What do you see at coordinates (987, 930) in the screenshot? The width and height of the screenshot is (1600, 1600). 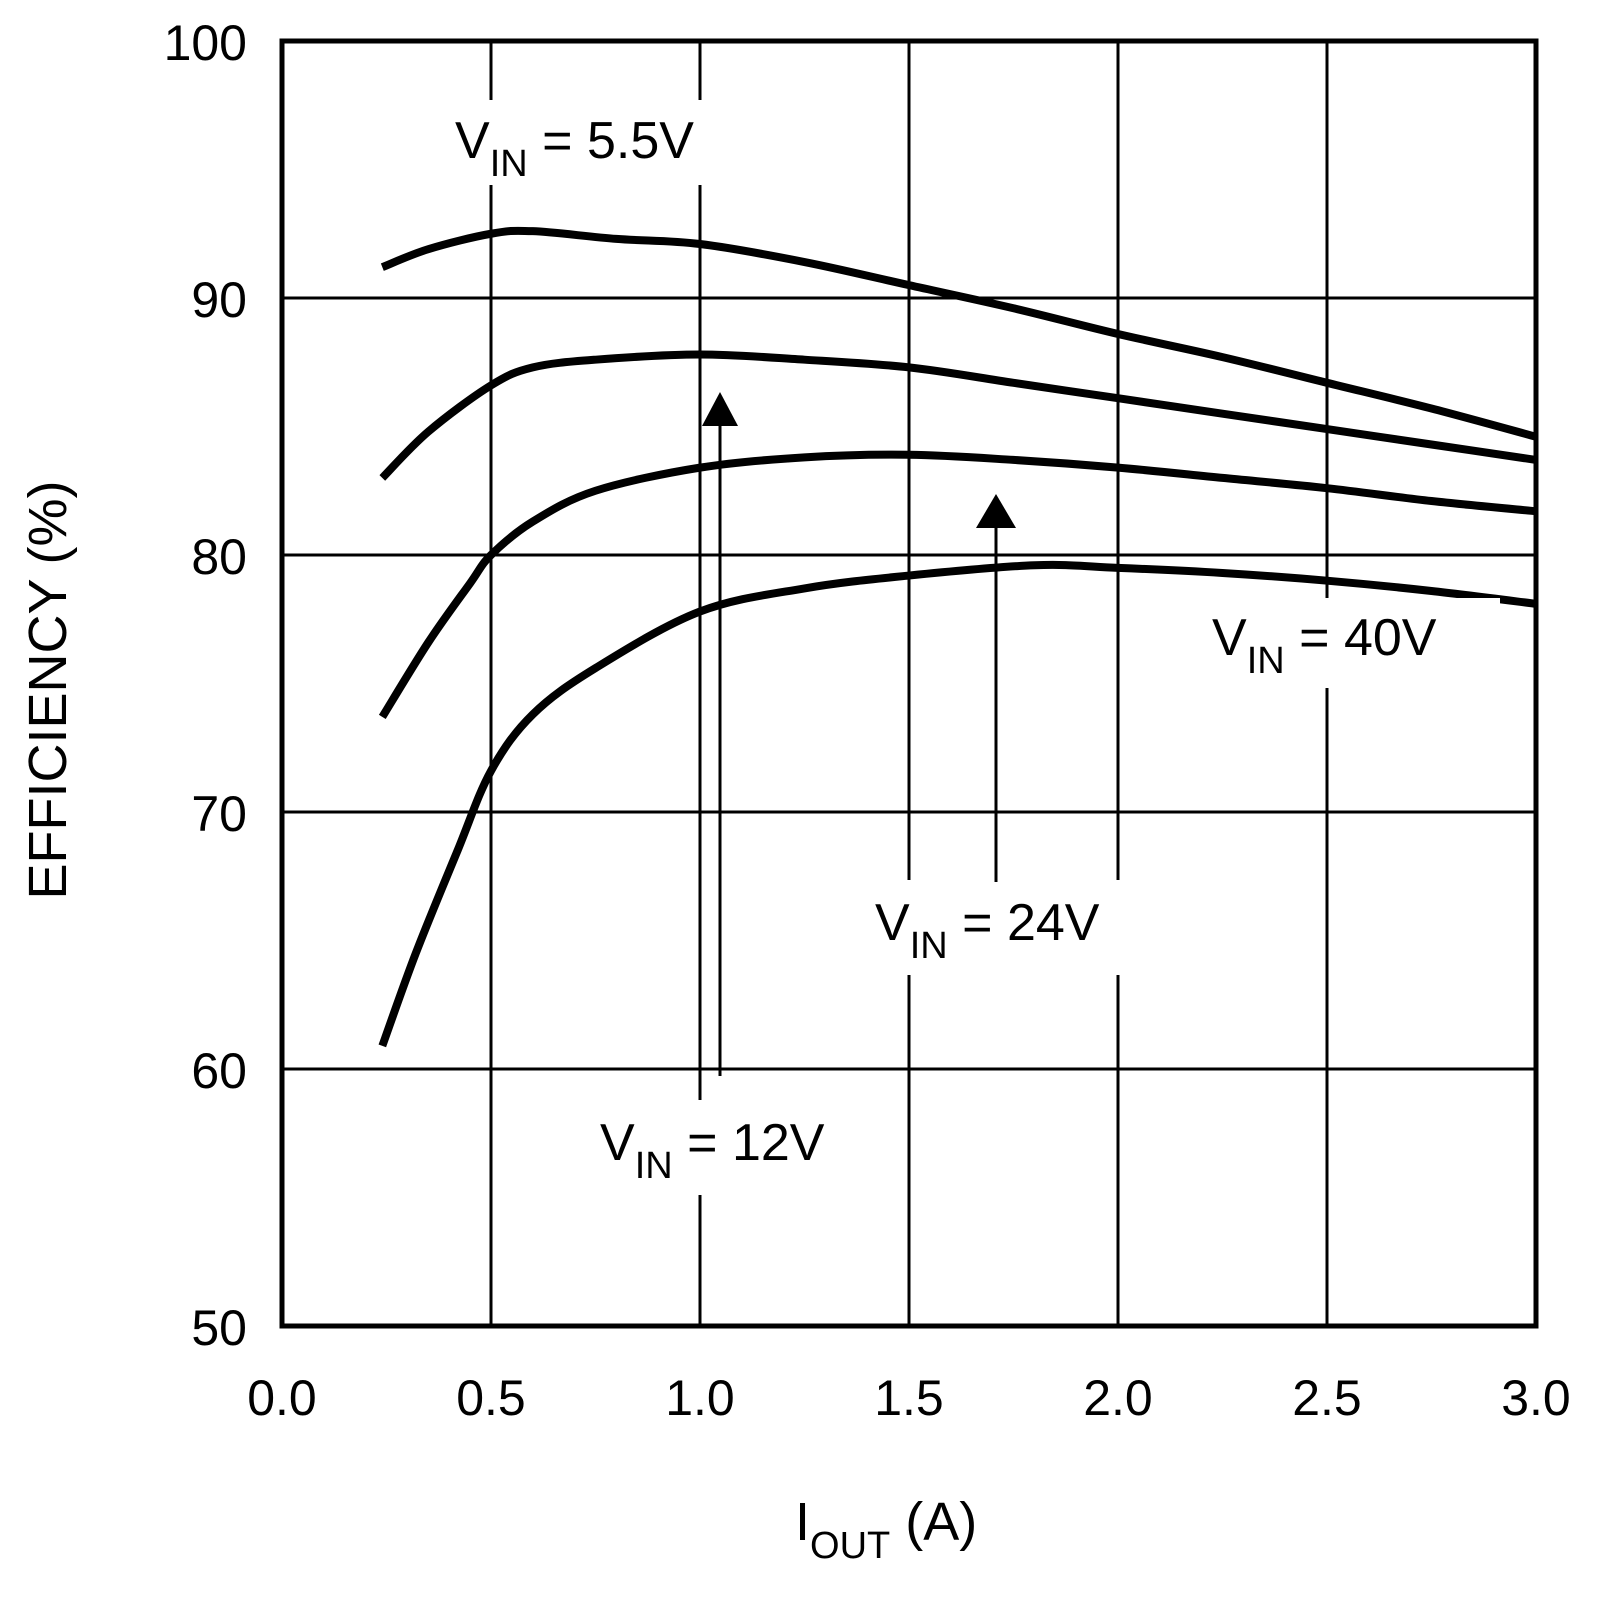 I see `annotation-24v: VIN = 24V` at bounding box center [987, 930].